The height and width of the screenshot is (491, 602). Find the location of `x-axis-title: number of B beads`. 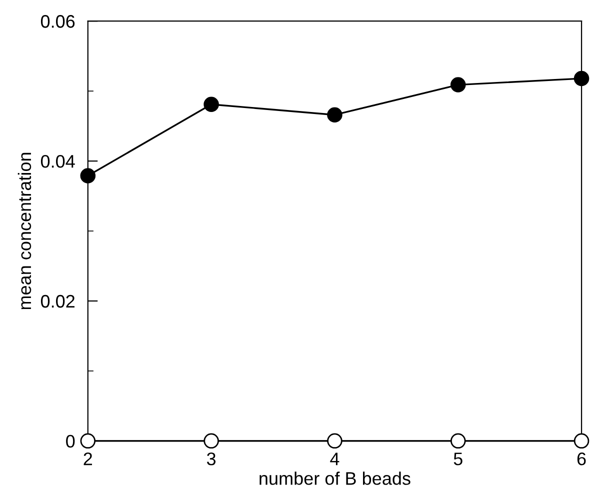

x-axis-title: number of B beads is located at coordinates (335, 478).